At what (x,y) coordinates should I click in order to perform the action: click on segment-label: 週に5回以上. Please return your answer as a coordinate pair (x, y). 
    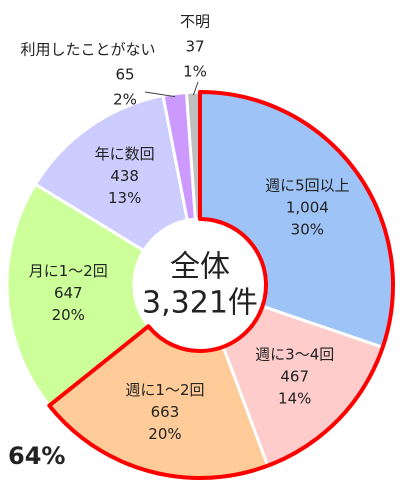
    Looking at the image, I should click on (307, 186).